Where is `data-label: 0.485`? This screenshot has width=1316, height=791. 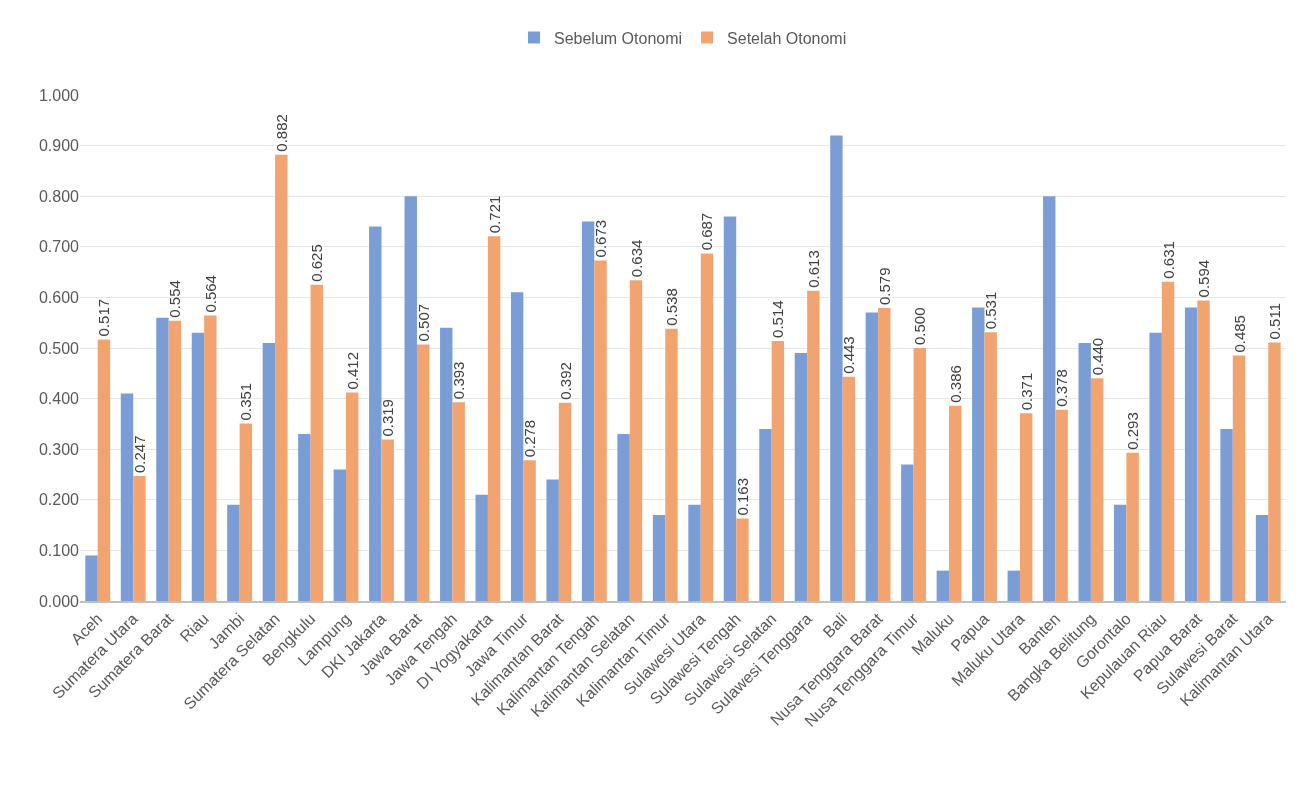
data-label: 0.485 is located at coordinates (1239, 334).